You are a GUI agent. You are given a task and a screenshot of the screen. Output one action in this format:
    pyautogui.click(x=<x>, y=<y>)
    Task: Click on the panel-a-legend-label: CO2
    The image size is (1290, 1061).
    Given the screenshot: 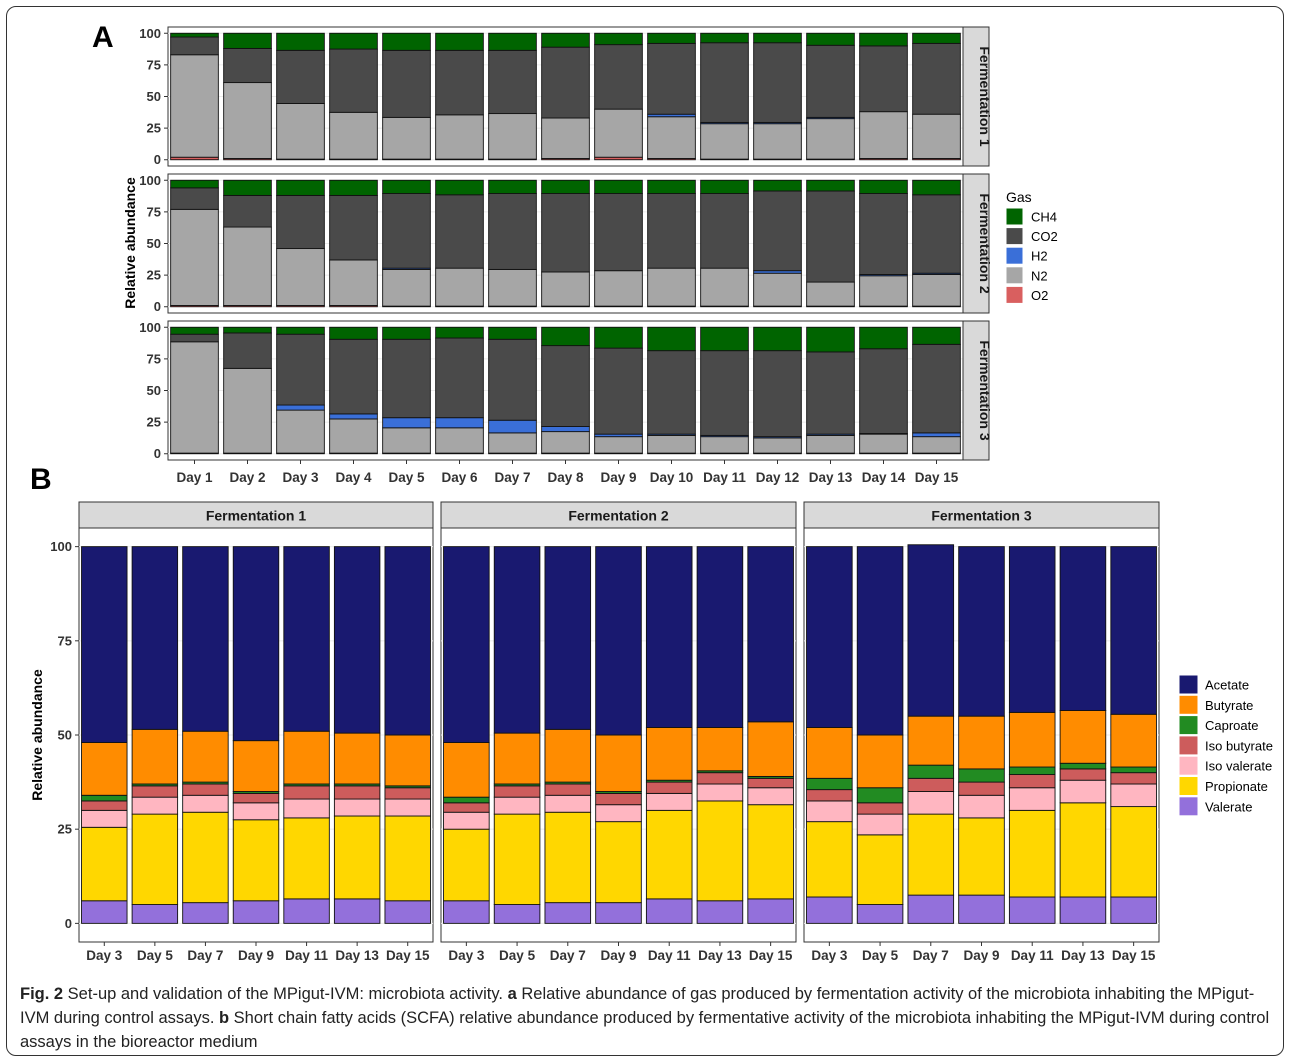 What is the action you would take?
    pyautogui.click(x=1044, y=236)
    